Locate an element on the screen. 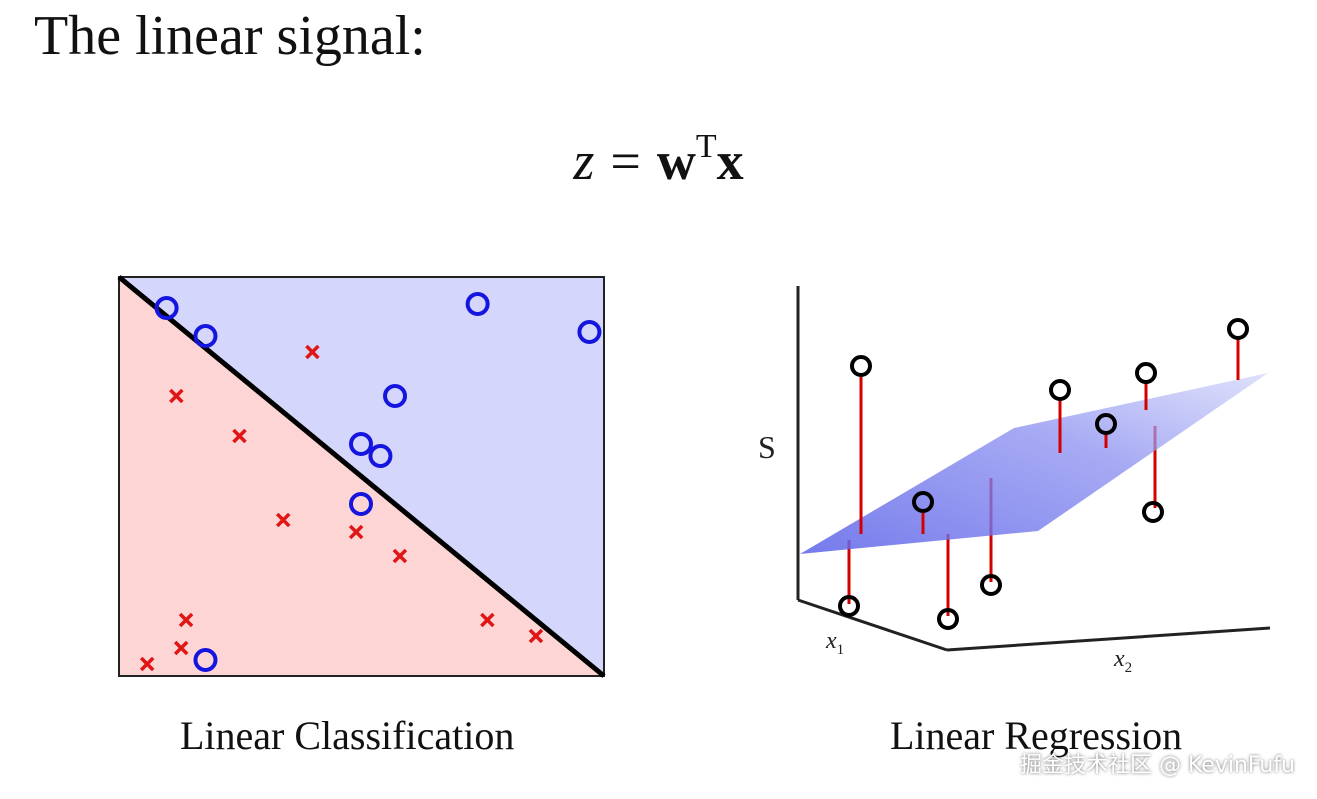  x2-axis-label: x2 is located at coordinates (1122, 661).